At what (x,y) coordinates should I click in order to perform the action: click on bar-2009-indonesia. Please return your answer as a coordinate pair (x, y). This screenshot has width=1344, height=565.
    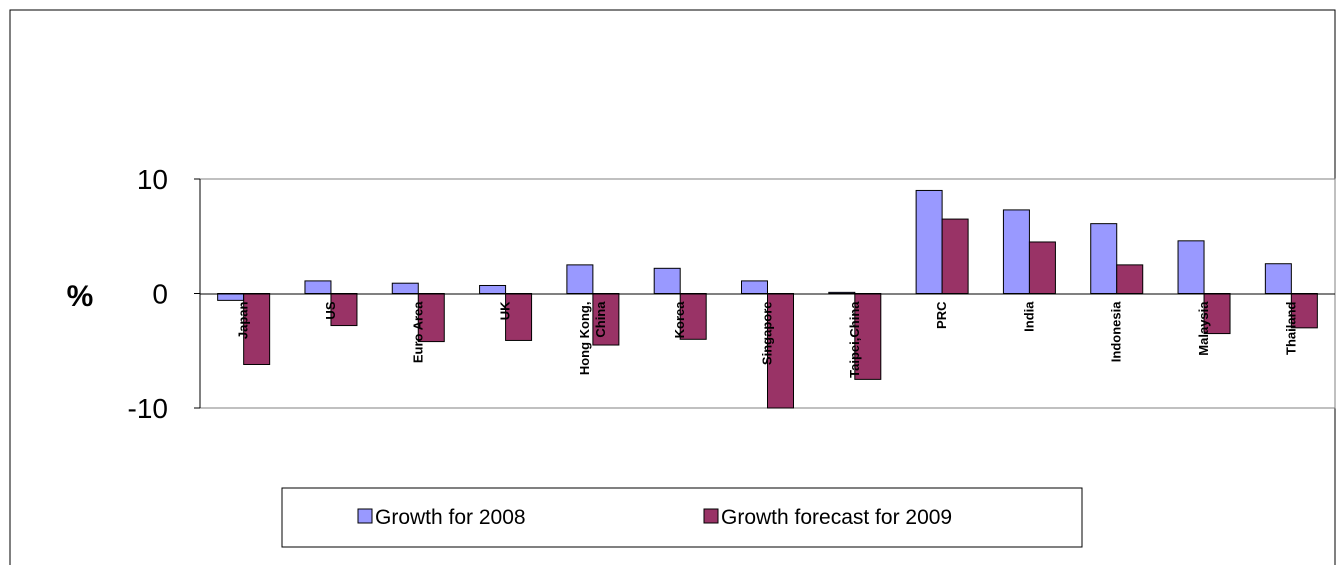
    Looking at the image, I should click on (1130, 279).